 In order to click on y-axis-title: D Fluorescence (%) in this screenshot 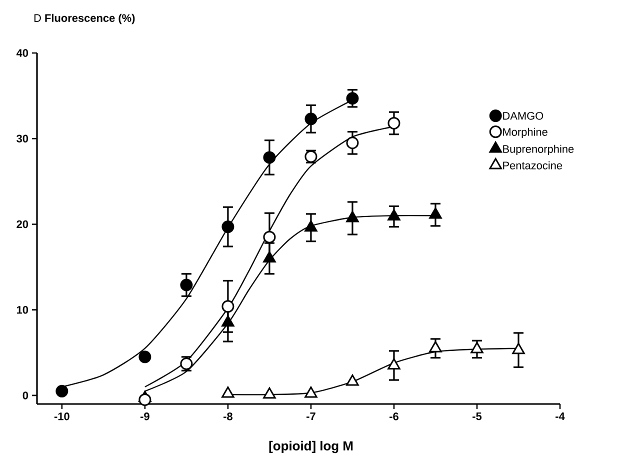, I will do `click(84, 19)`.